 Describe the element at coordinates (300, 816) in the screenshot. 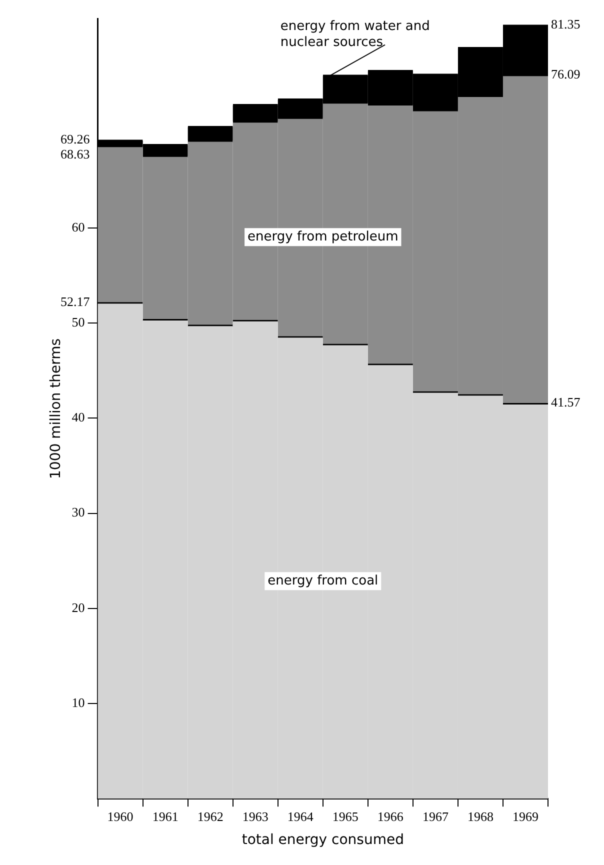

I see `x-tick-label: 1964` at that location.